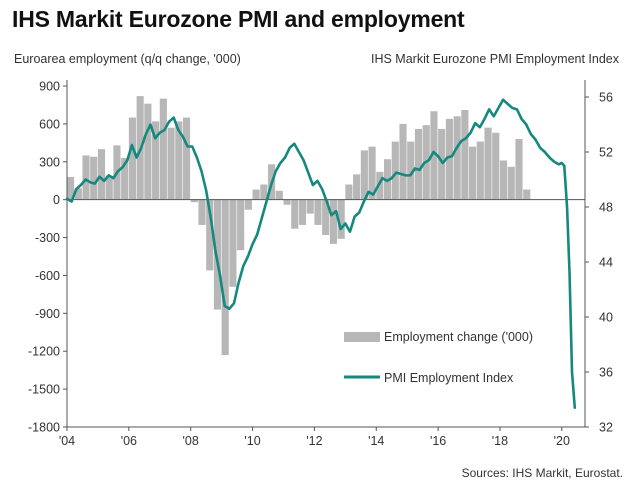 Image resolution: width=639 pixels, height=503 pixels. I want to click on right-tick-label: 32, so click(606, 428).